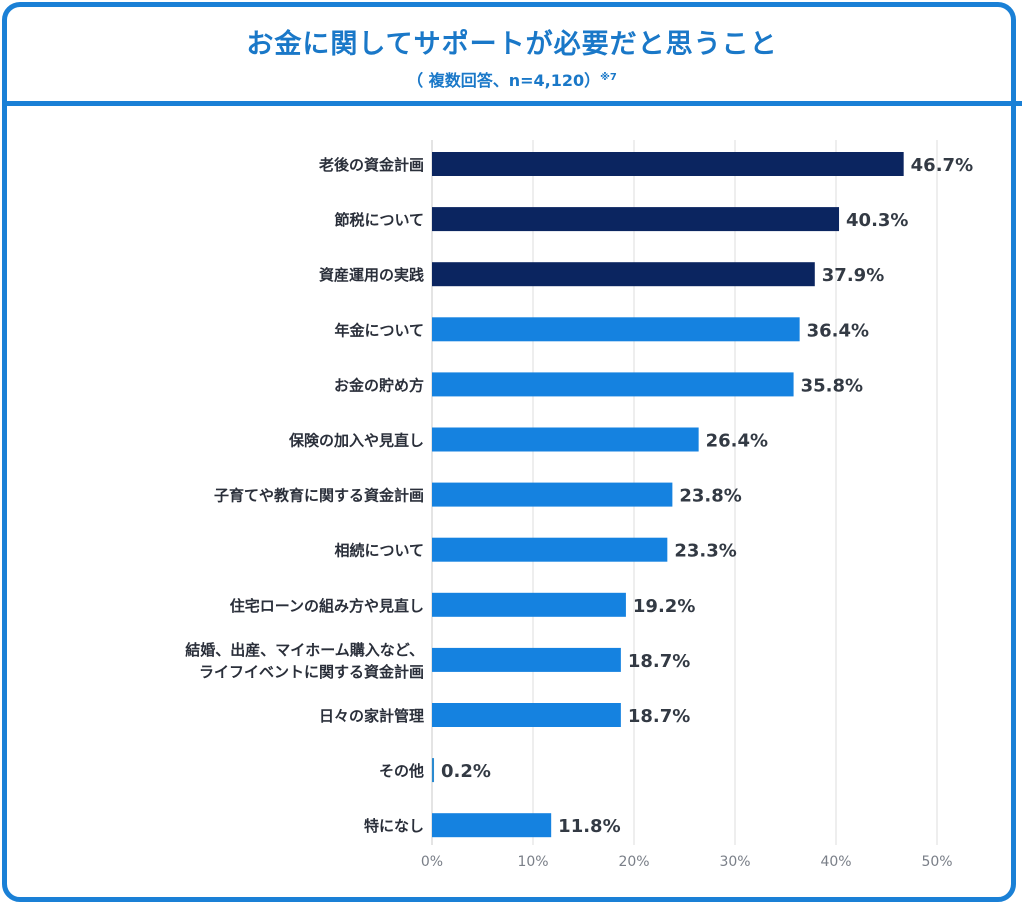  Describe the element at coordinates (379, 220) in the screenshot. I see `category-label: 節税について` at that location.